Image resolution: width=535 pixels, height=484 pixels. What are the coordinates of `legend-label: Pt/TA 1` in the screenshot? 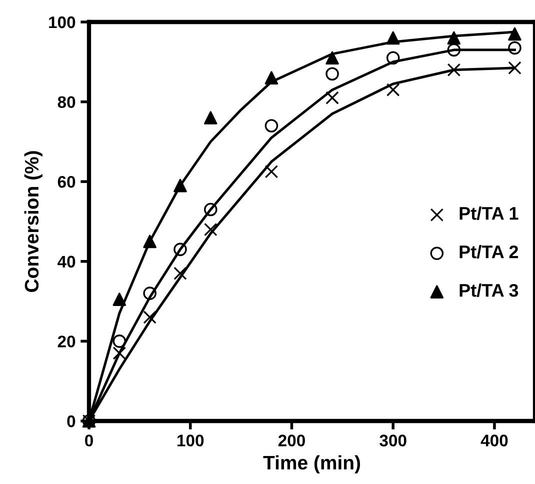 It's located at (489, 213).